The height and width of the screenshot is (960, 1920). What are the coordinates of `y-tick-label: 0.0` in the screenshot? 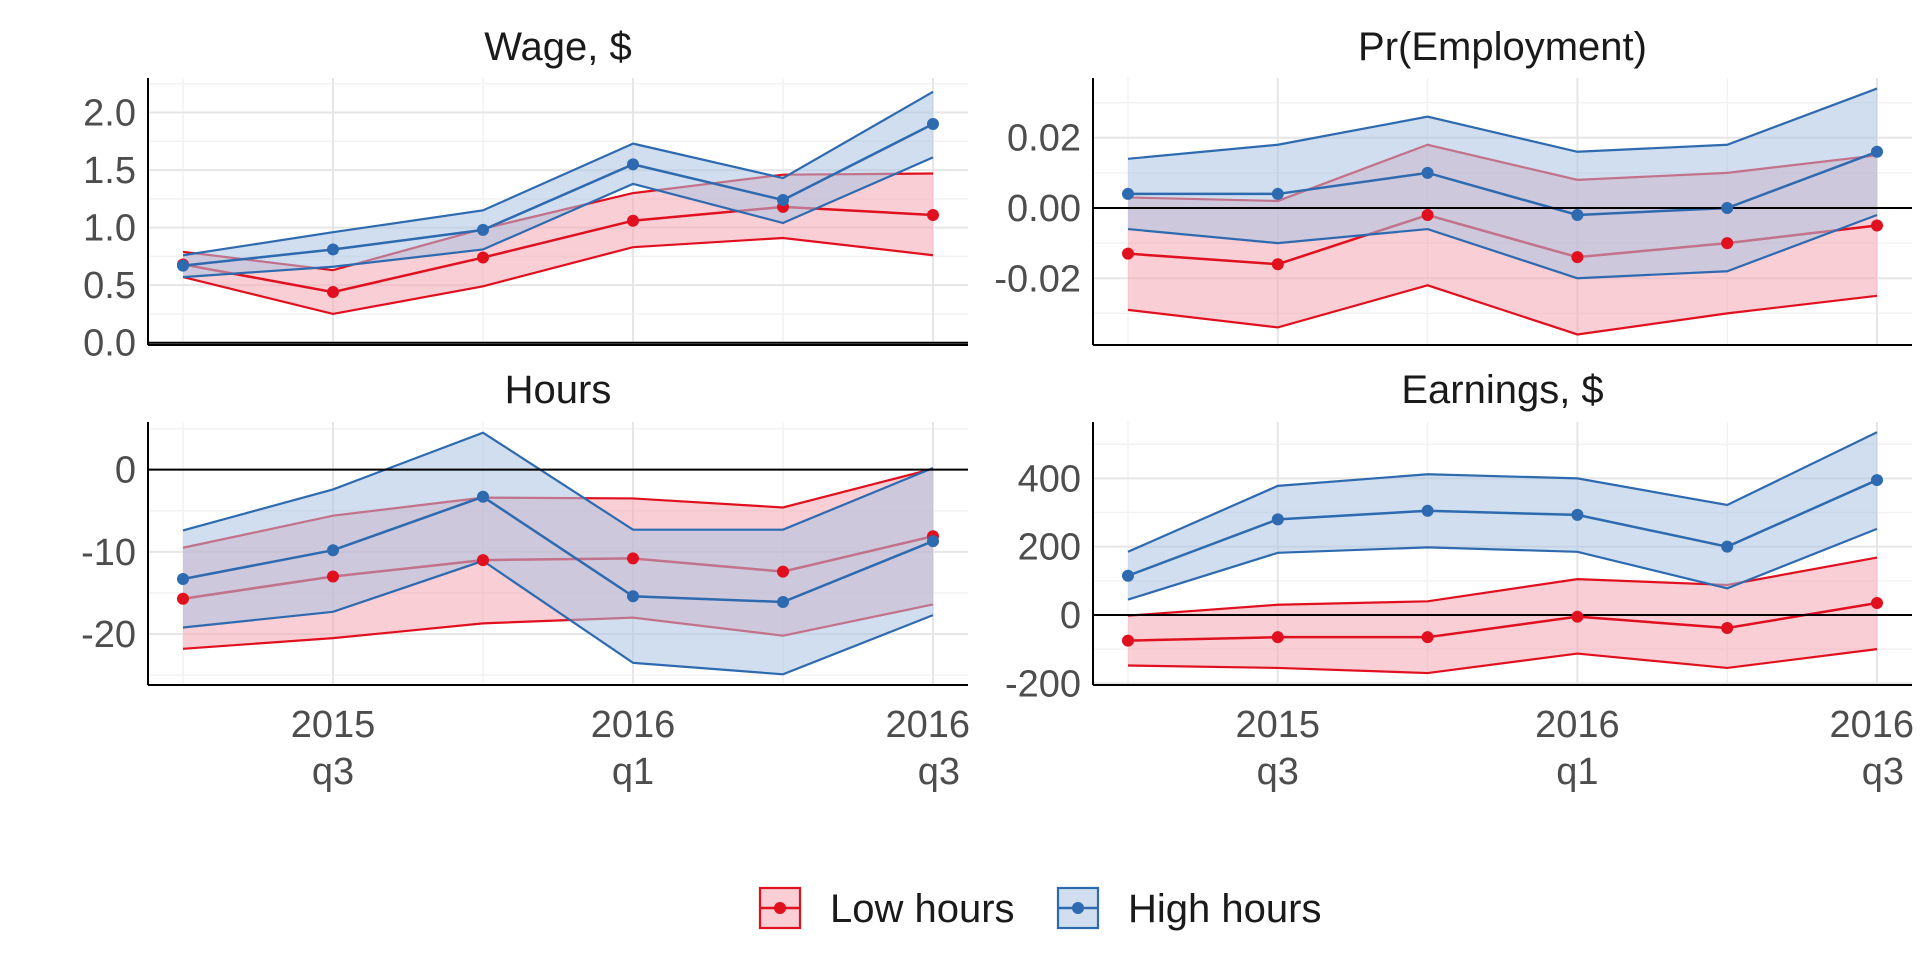 It's located at (109, 344).